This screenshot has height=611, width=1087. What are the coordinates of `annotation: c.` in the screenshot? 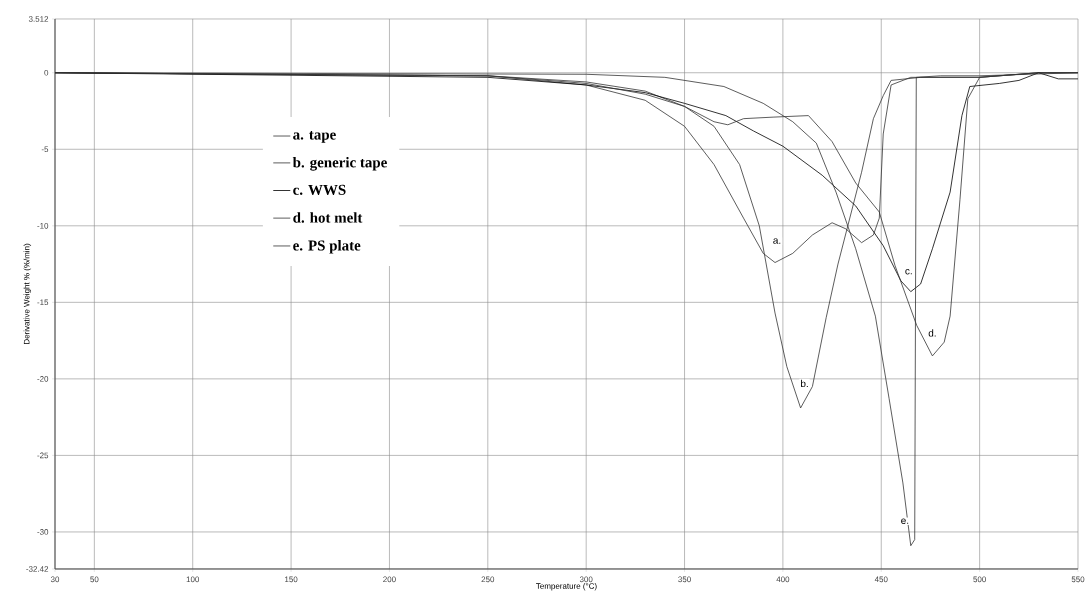 It's located at (908, 272).